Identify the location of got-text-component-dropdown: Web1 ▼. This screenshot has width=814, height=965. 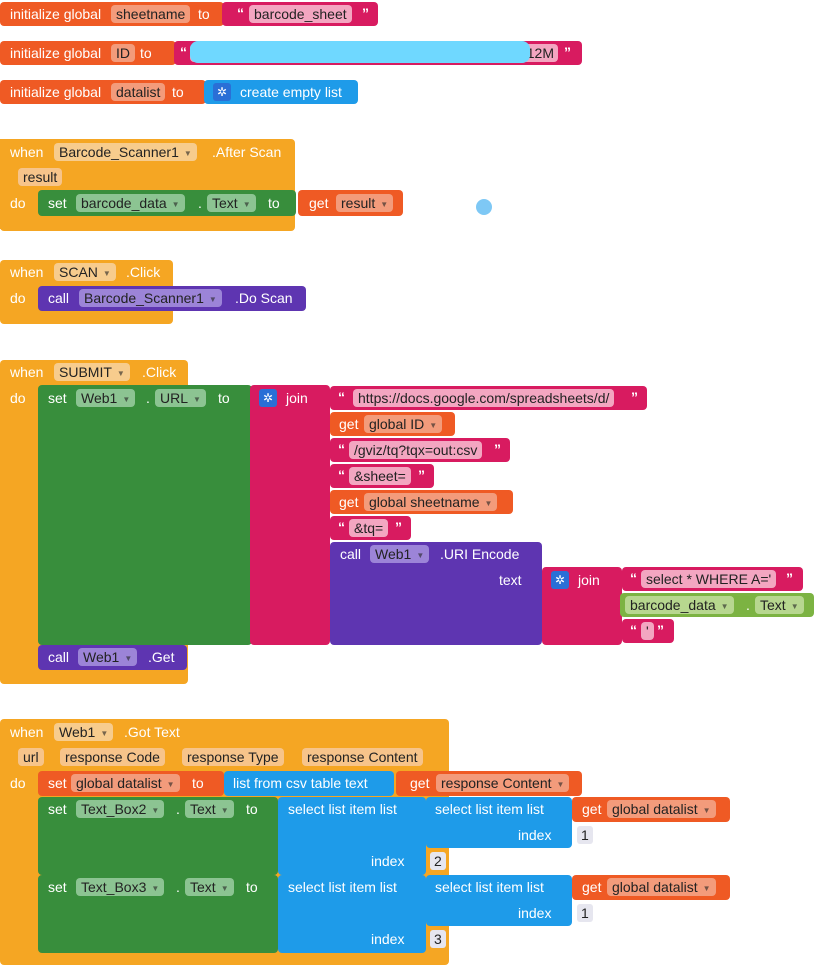
(84, 732).